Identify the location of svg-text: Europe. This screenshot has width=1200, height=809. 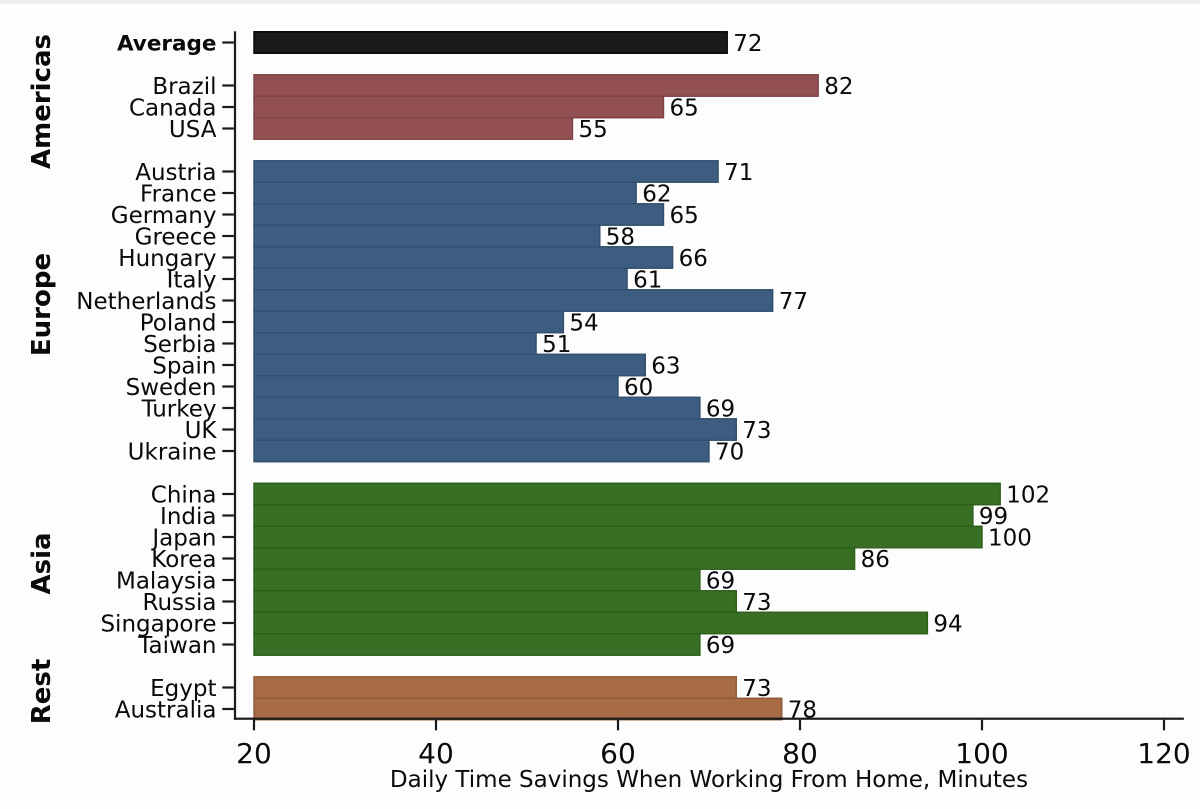
(42, 304).